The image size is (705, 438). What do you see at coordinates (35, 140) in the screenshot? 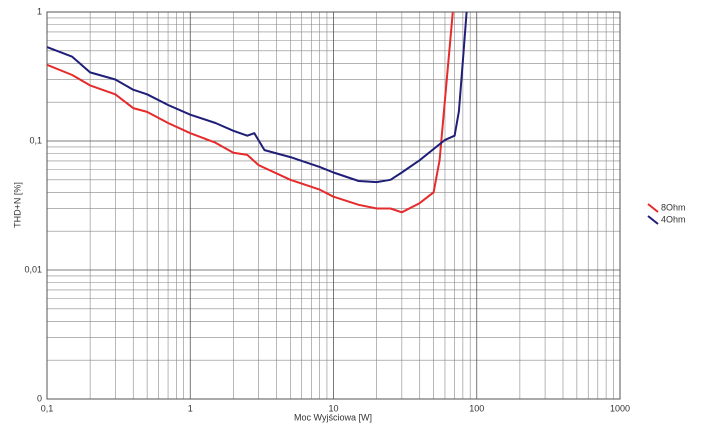
I see `y-tick-label: 0,1` at bounding box center [35, 140].